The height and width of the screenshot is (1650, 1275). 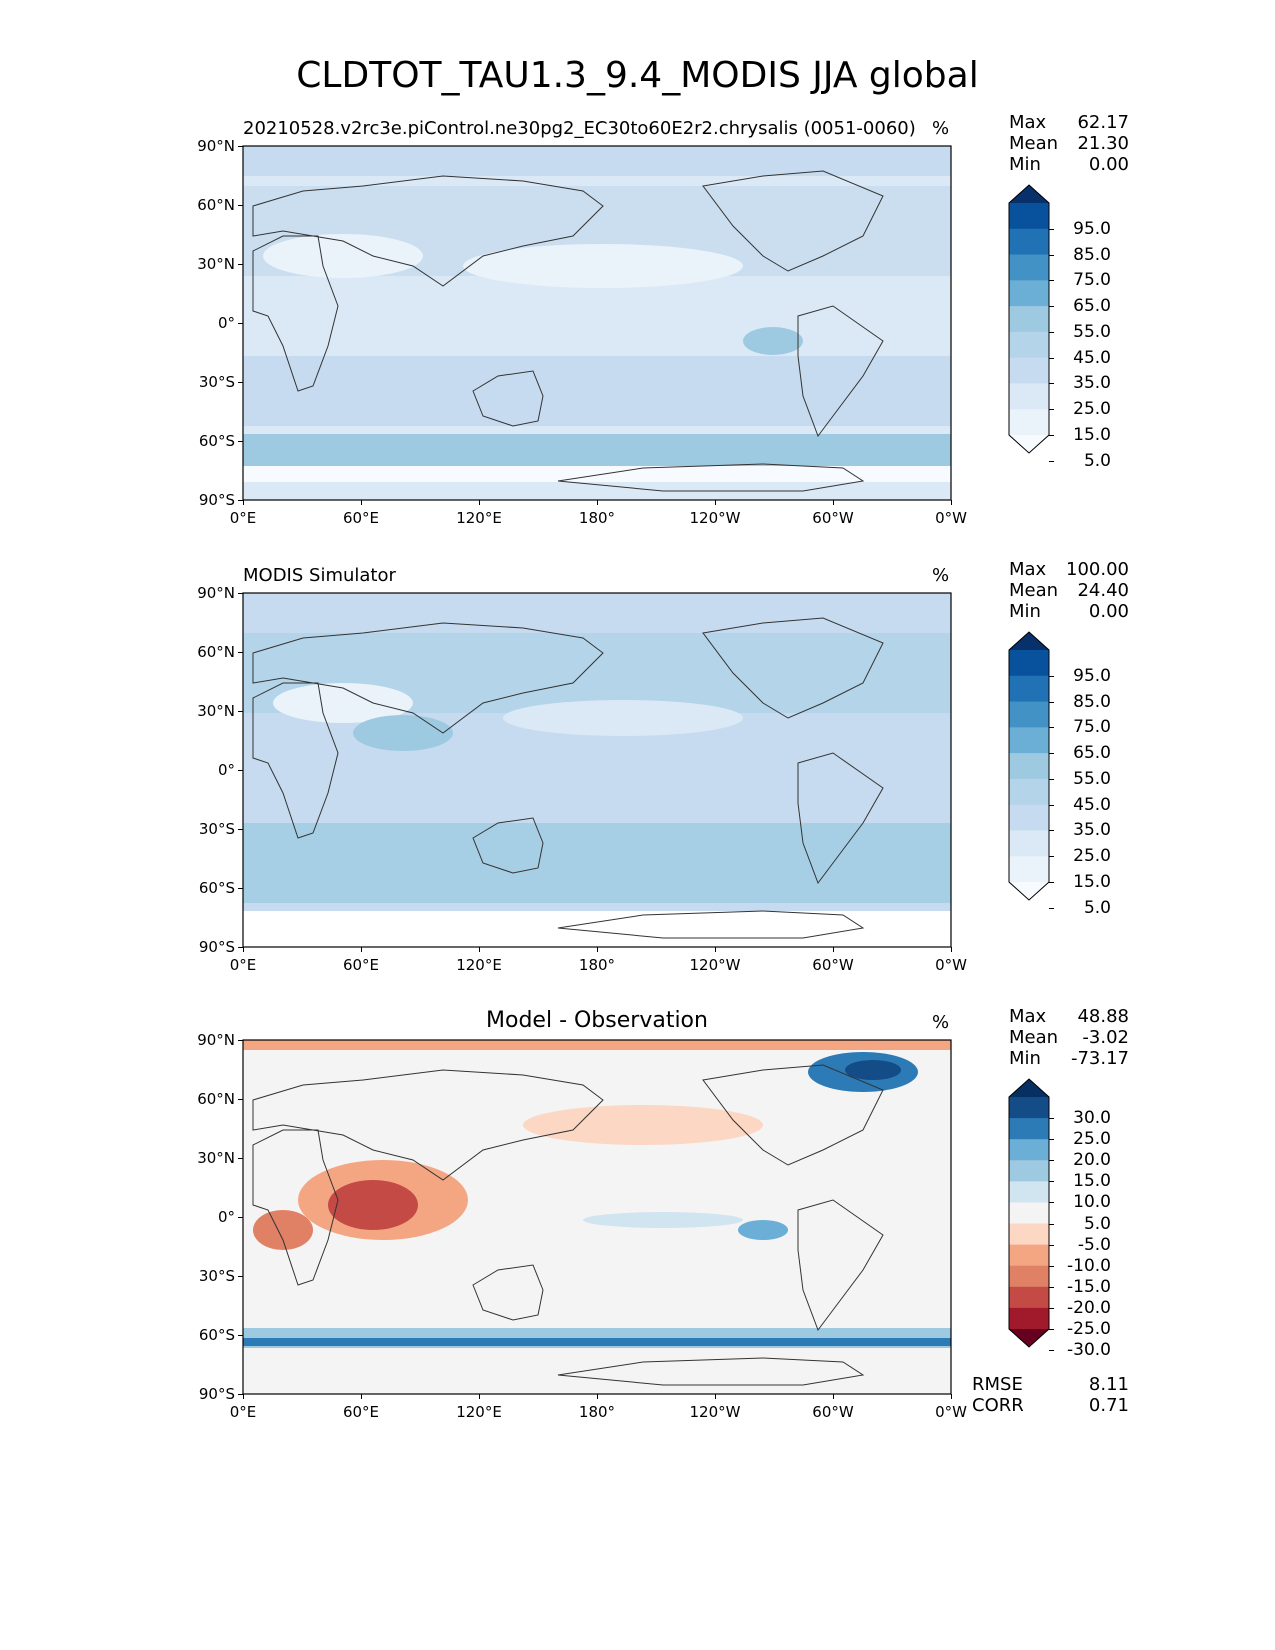 I want to click on colorbar, so click(x=1029, y=766).